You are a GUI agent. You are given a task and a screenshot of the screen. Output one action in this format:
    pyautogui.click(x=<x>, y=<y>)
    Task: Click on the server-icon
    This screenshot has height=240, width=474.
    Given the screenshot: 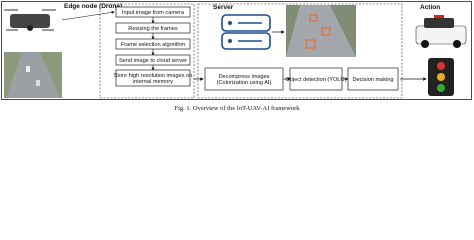 What is the action you would take?
    pyautogui.click(x=246, y=32)
    